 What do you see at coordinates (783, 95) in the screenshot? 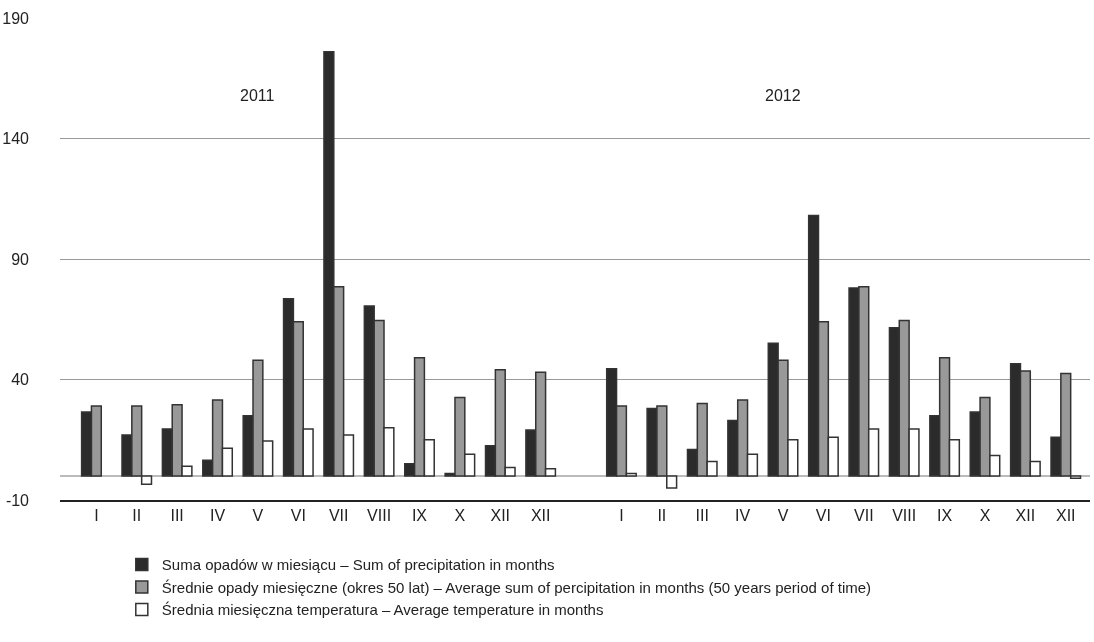
I see `annotation: 2012` at bounding box center [783, 95].